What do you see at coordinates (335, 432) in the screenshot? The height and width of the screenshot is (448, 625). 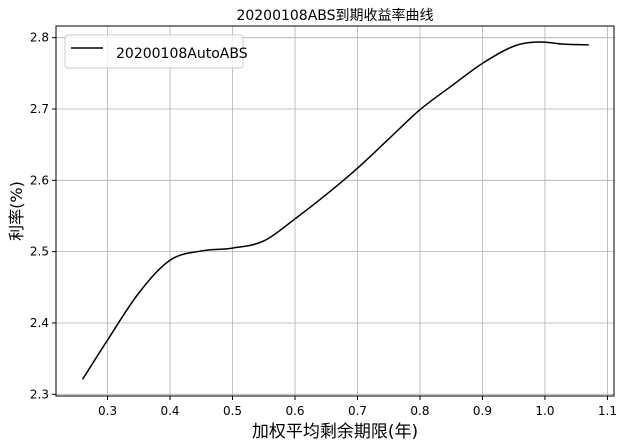 I see `x-axis-label: 加权平均剩余期限(年)` at bounding box center [335, 432].